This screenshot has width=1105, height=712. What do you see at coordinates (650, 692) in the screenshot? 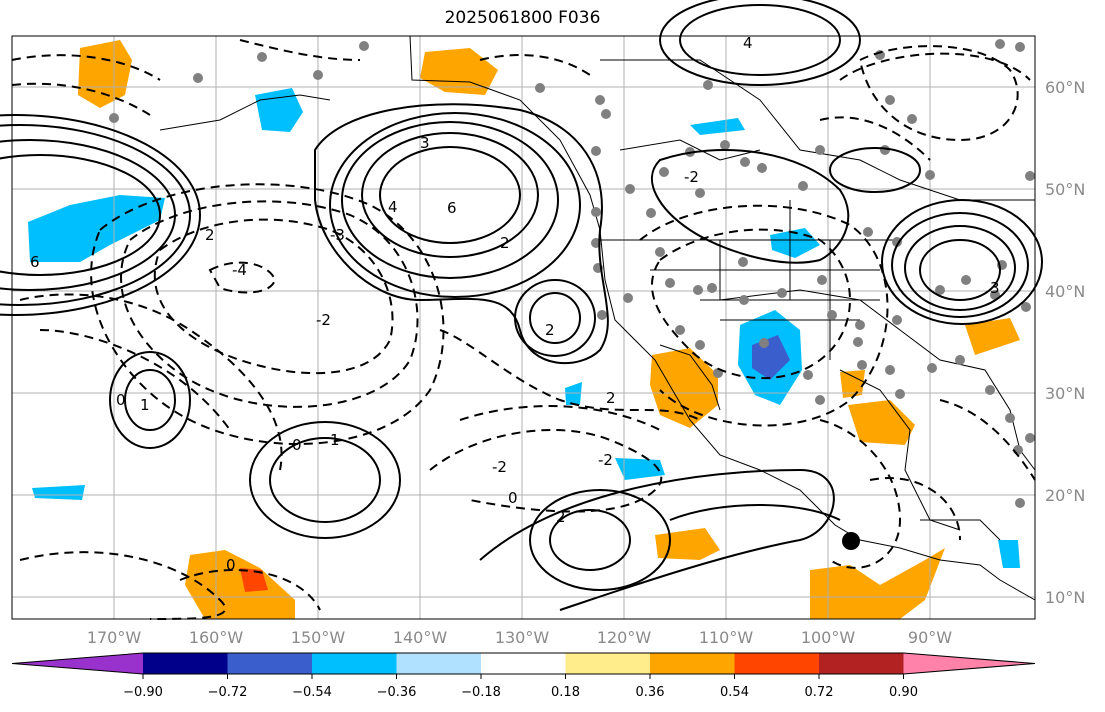
I see `colorbar-tick-label: 0.36` at bounding box center [650, 692].